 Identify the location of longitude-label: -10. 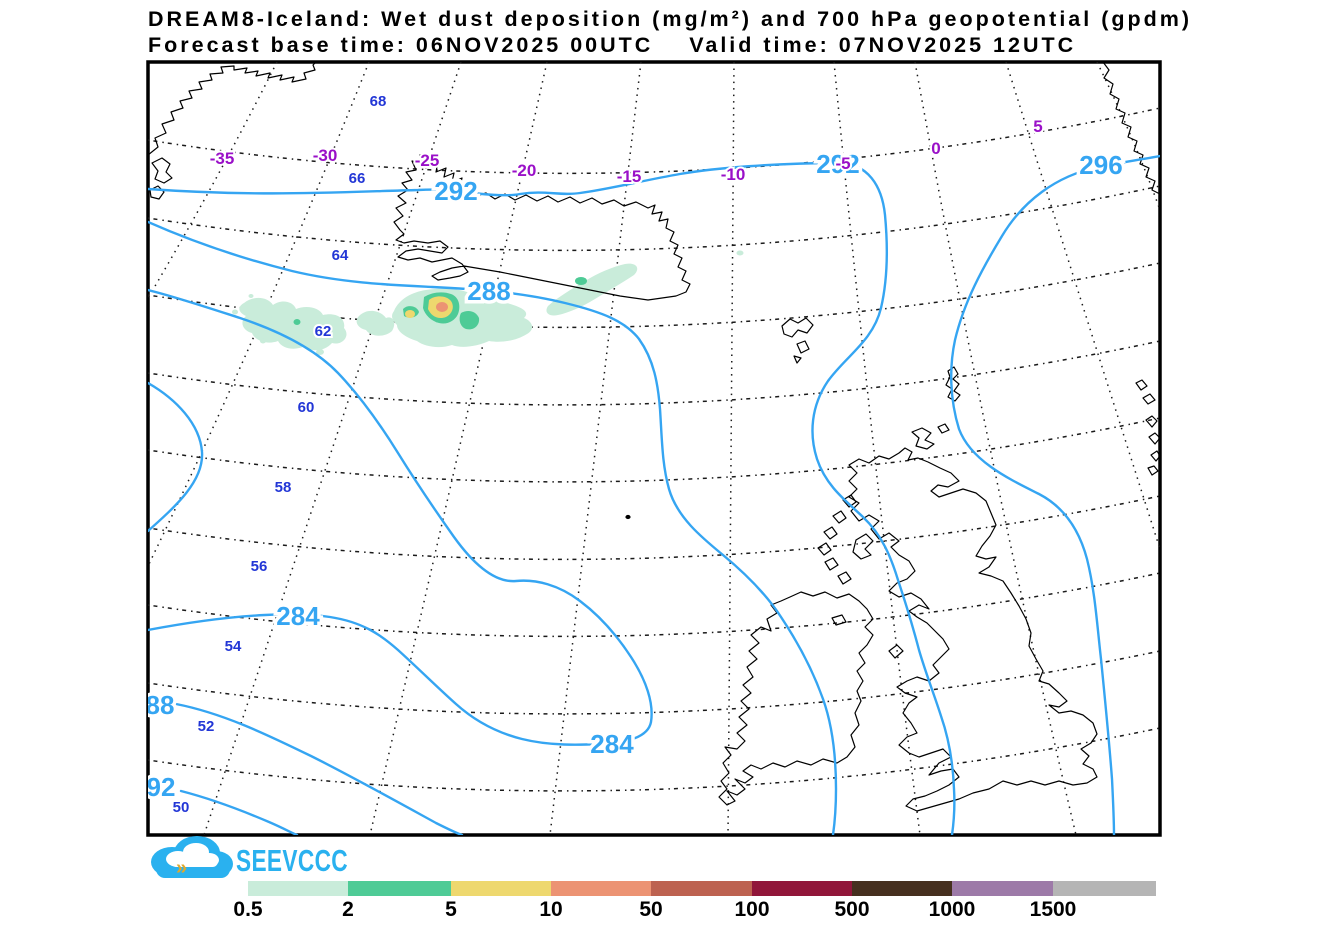
(733, 174).